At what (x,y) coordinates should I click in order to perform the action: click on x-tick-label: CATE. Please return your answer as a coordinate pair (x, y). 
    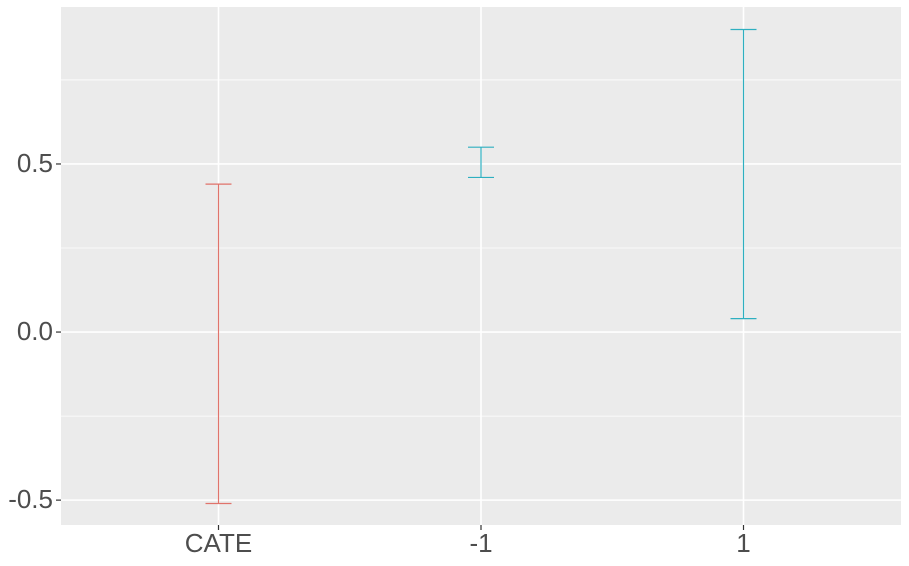
    Looking at the image, I should click on (218, 543).